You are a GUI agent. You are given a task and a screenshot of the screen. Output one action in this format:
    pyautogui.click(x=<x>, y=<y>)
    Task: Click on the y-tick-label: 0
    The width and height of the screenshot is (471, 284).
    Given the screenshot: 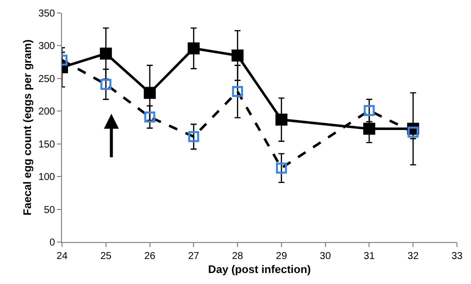 What is the action you would take?
    pyautogui.click(x=52, y=243)
    